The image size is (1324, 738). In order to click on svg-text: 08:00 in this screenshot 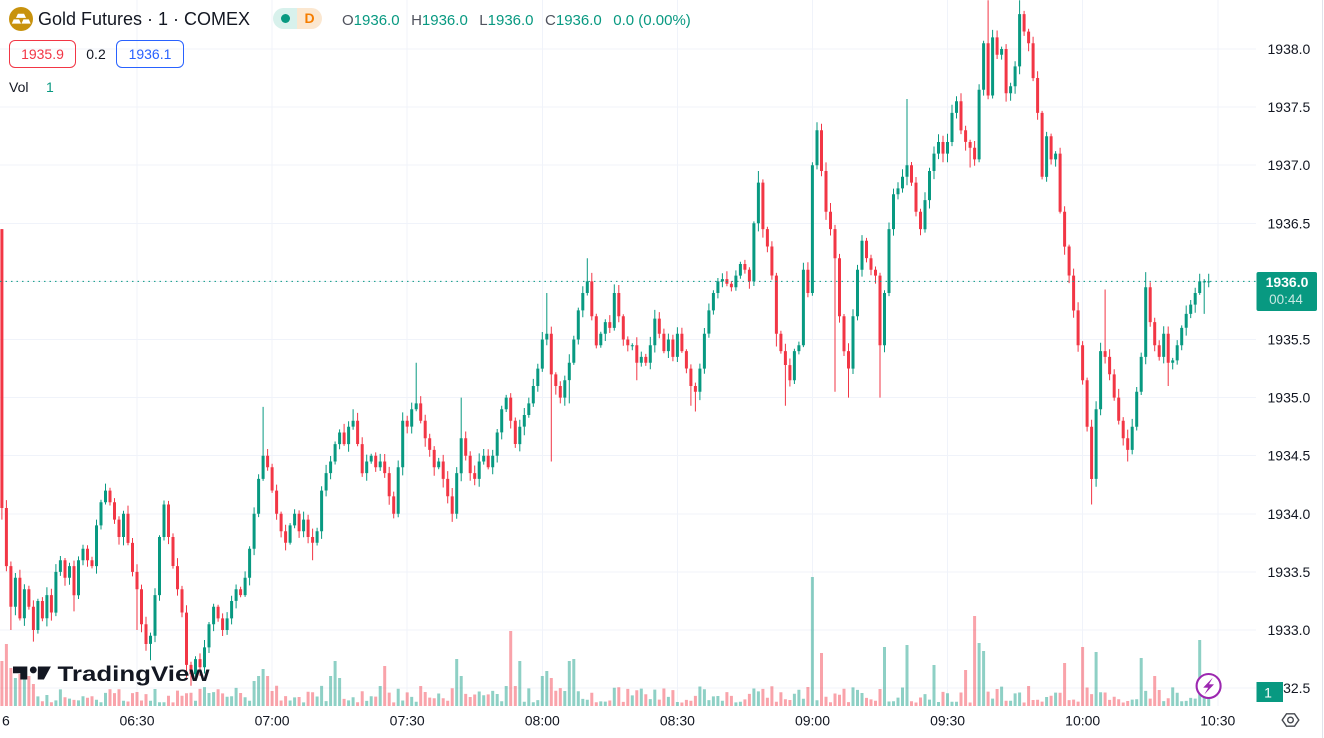, I will do `click(542, 721)`.